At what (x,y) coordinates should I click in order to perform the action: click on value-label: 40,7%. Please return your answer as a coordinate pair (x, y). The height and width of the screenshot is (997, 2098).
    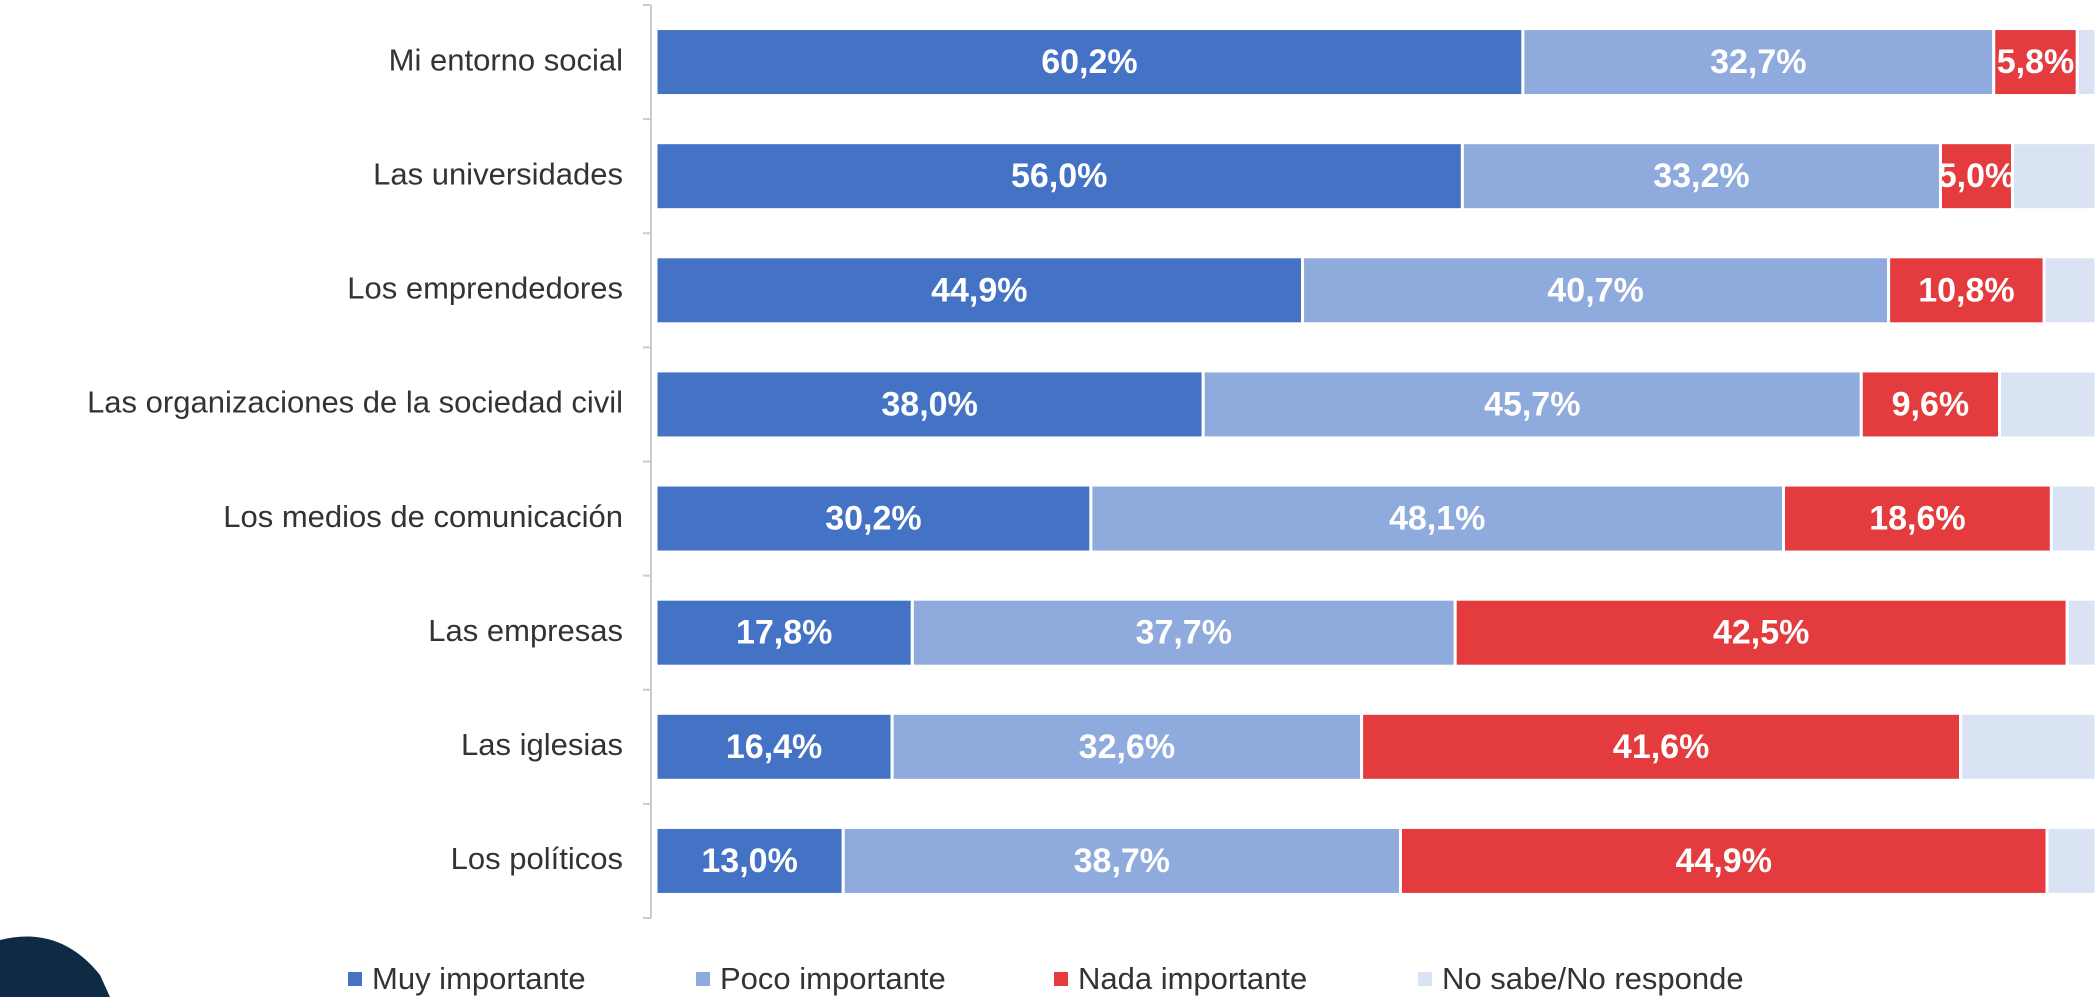
    Looking at the image, I should click on (1595, 290).